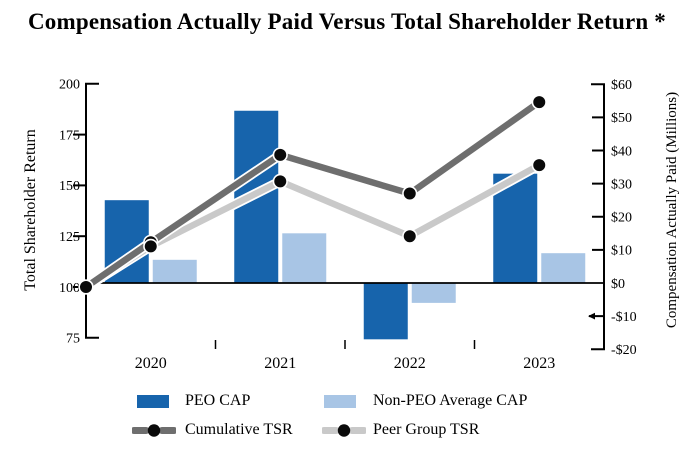 This screenshot has height=454, width=694. Describe the element at coordinates (344, 430) in the screenshot. I see `peer-group-tsr-swatch` at that location.